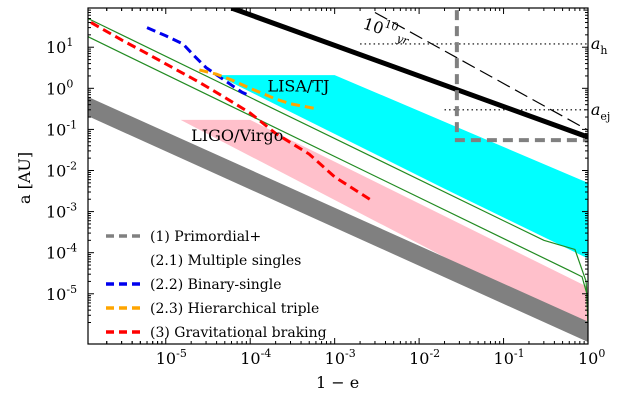  I want to click on x-tick-label: 10⁻¹, so click(509, 357).